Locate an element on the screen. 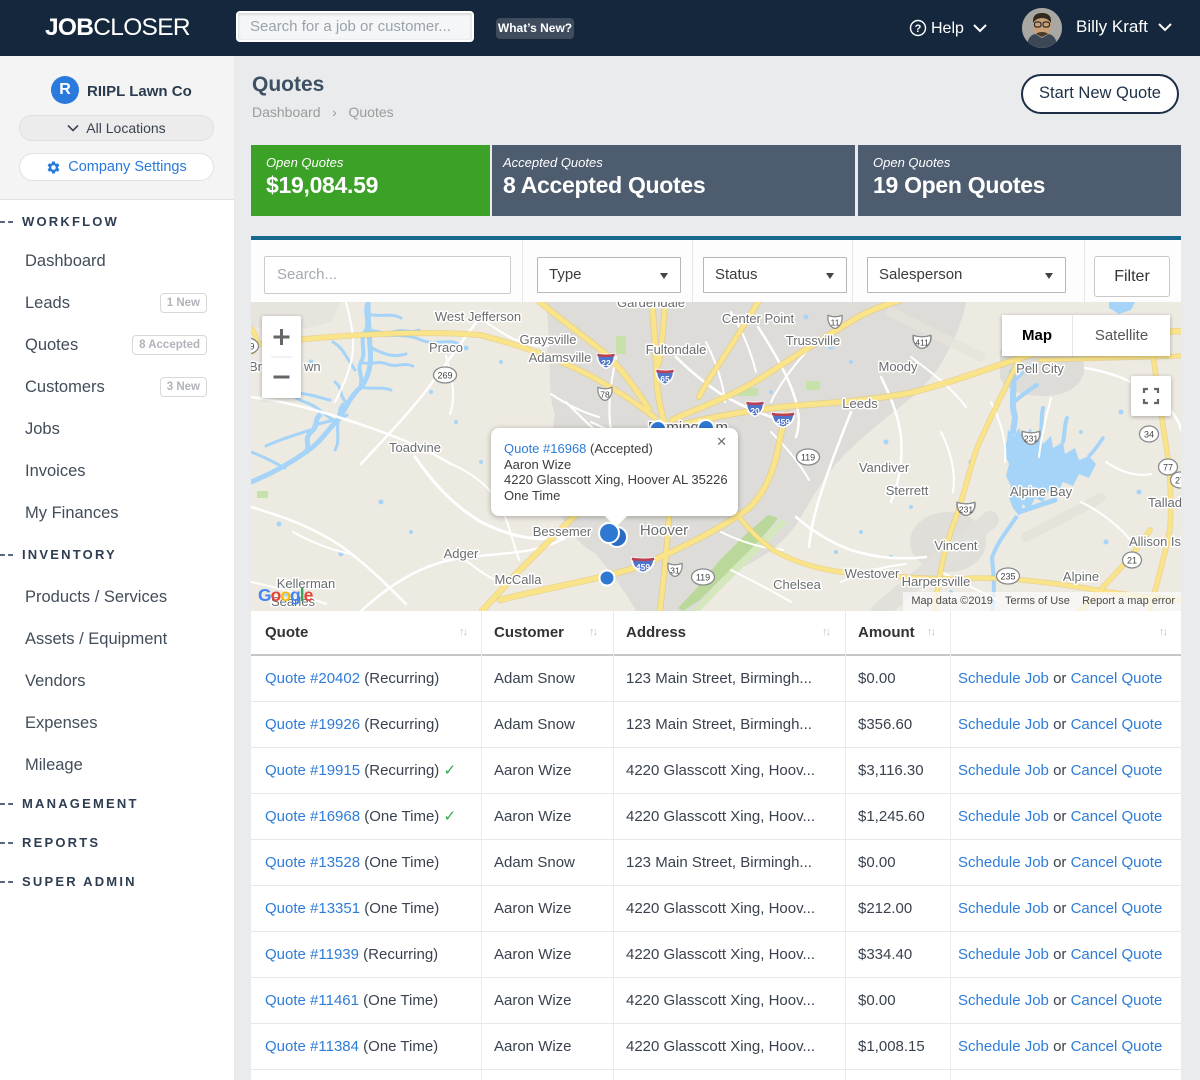 Image resolution: width=1200 pixels, height=1080 pixels. svg-text: 65 is located at coordinates (665, 379).